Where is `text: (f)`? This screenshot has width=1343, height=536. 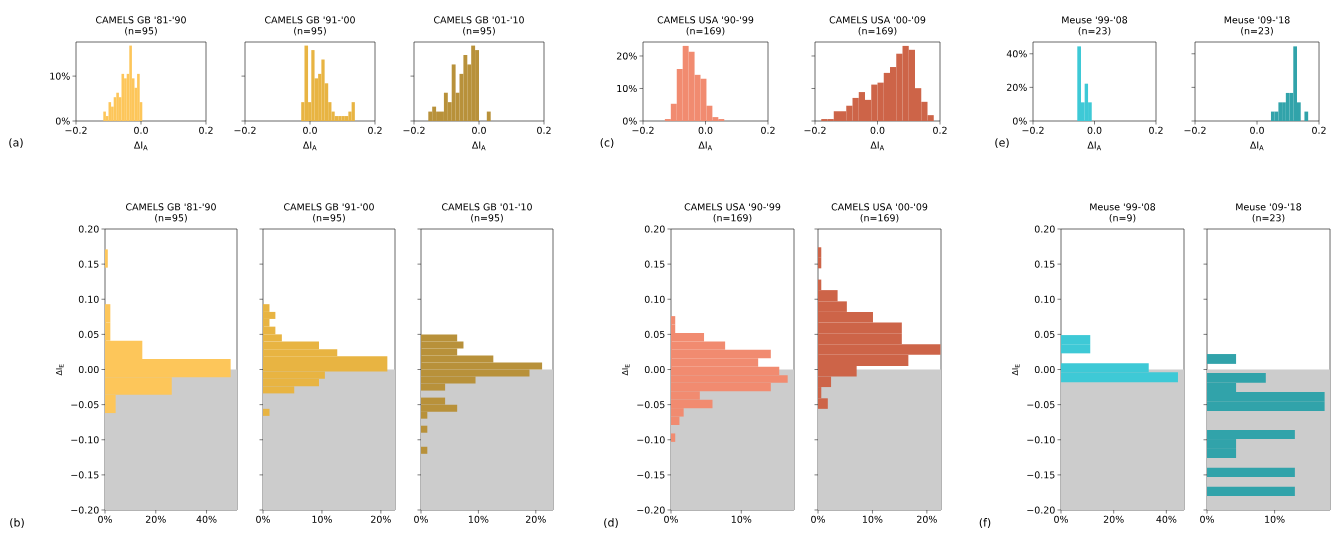
text: (f) is located at coordinates (985, 523).